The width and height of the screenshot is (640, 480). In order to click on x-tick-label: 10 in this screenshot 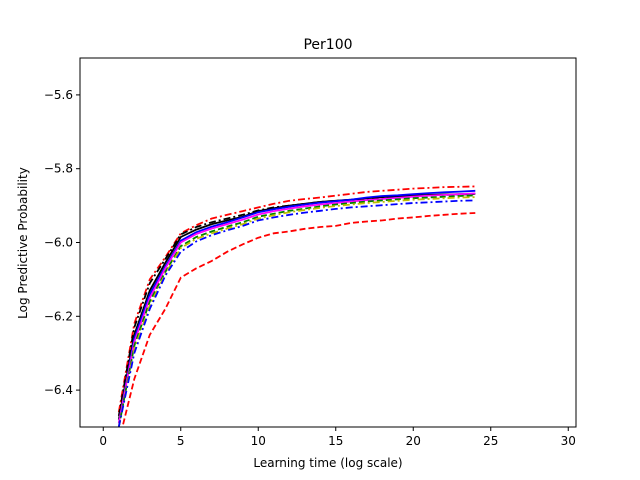, I will do `click(258, 441)`.